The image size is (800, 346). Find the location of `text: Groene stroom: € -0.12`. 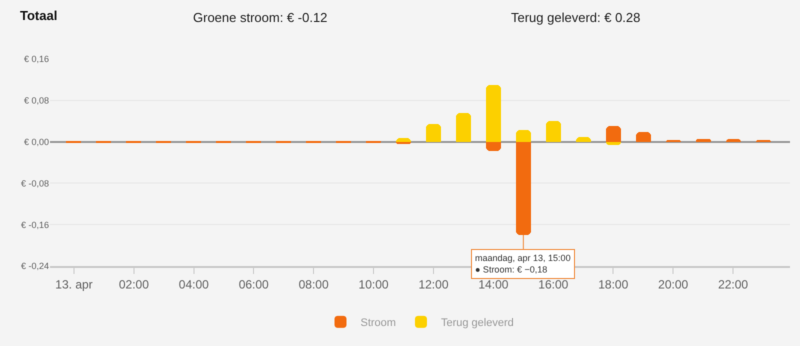

text: Groene stroom: € -0.12 is located at coordinates (260, 17).